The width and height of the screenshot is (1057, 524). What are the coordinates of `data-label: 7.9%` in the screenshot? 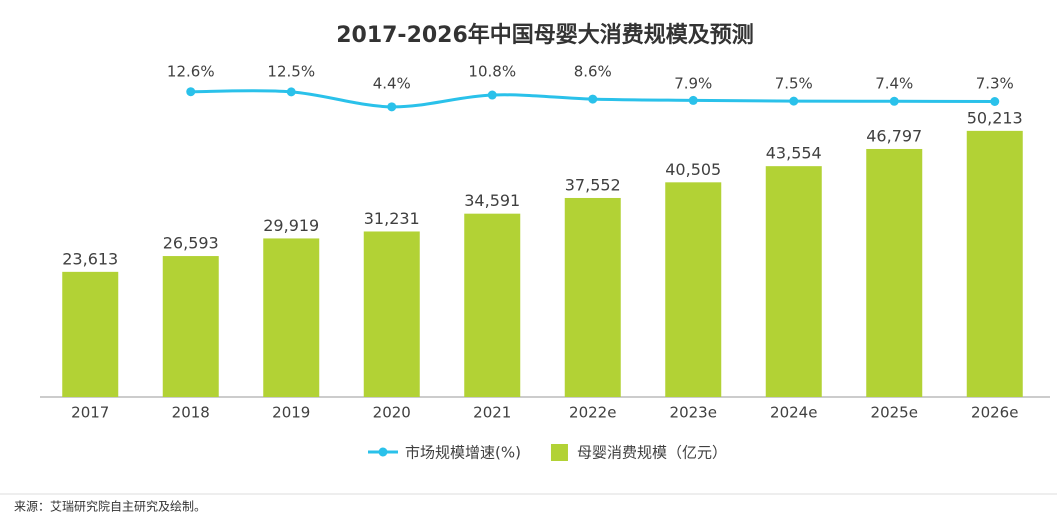 It's located at (693, 84).